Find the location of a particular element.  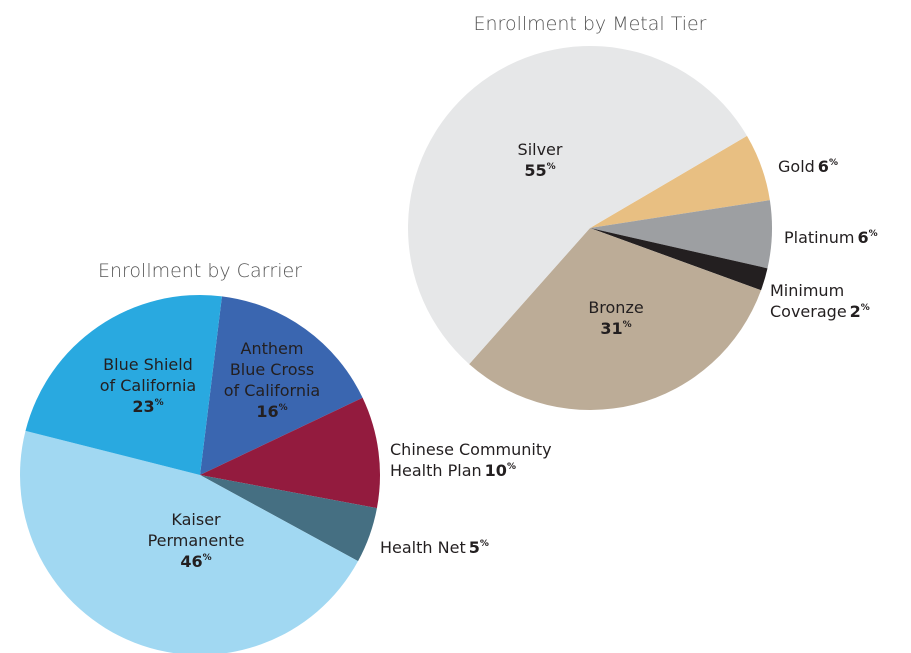

data-label: 31% is located at coordinates (615, 328).